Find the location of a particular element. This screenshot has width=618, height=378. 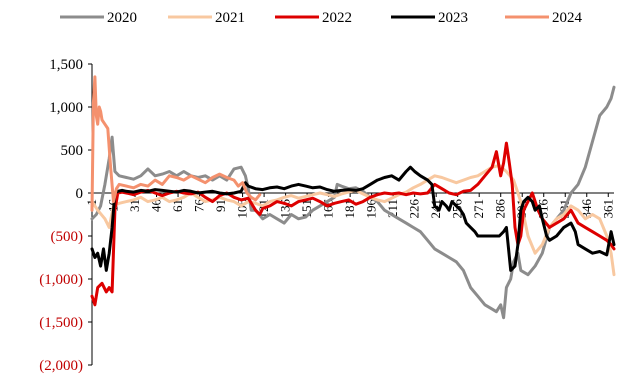

legend-label: 2024 is located at coordinates (567, 18).